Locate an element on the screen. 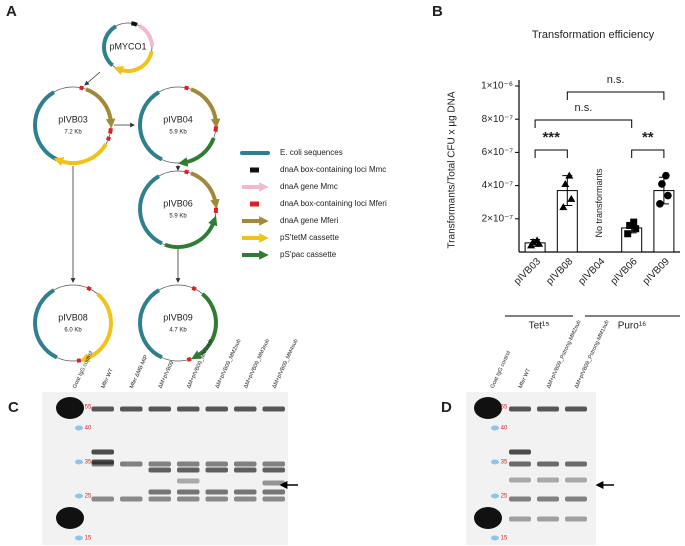 Image resolution: width=685 pixels, height=546 pixels. marker-size: 55 is located at coordinates (504, 408).